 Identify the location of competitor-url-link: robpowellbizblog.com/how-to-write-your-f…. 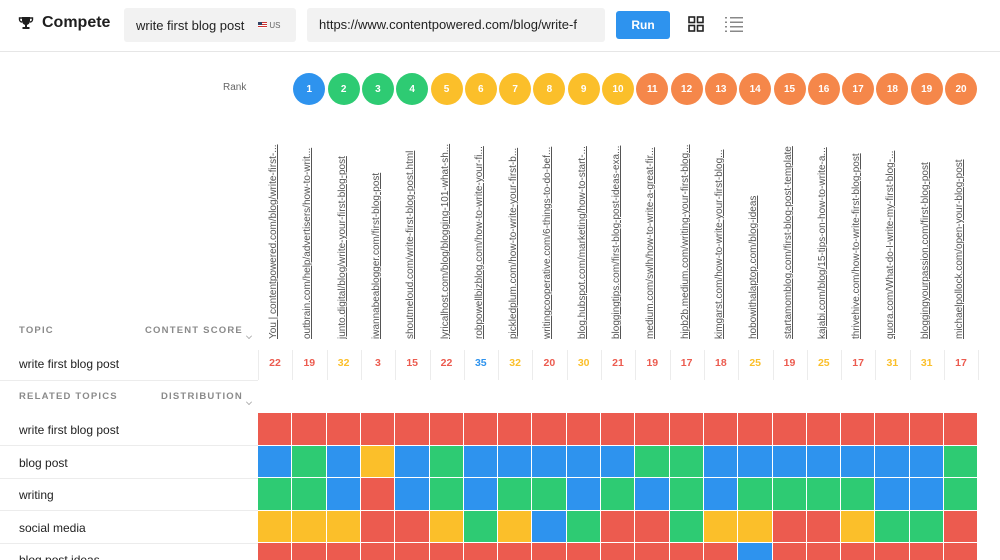
(479, 242).